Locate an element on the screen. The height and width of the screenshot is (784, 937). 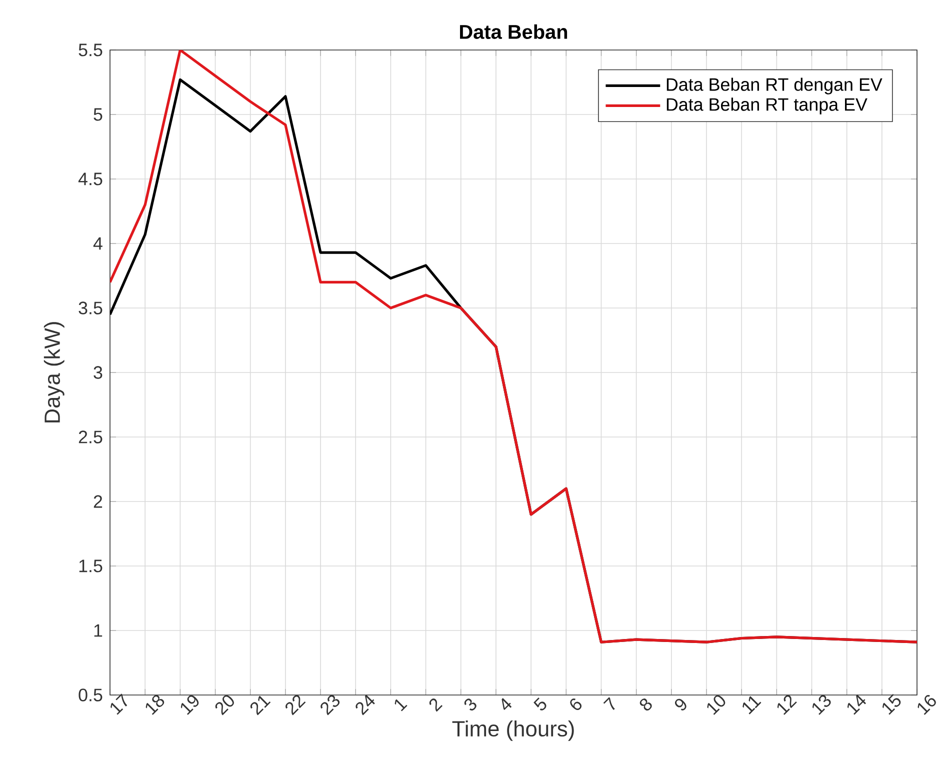
legend-label: Data Beban RT dengan EV is located at coordinates (774, 86).